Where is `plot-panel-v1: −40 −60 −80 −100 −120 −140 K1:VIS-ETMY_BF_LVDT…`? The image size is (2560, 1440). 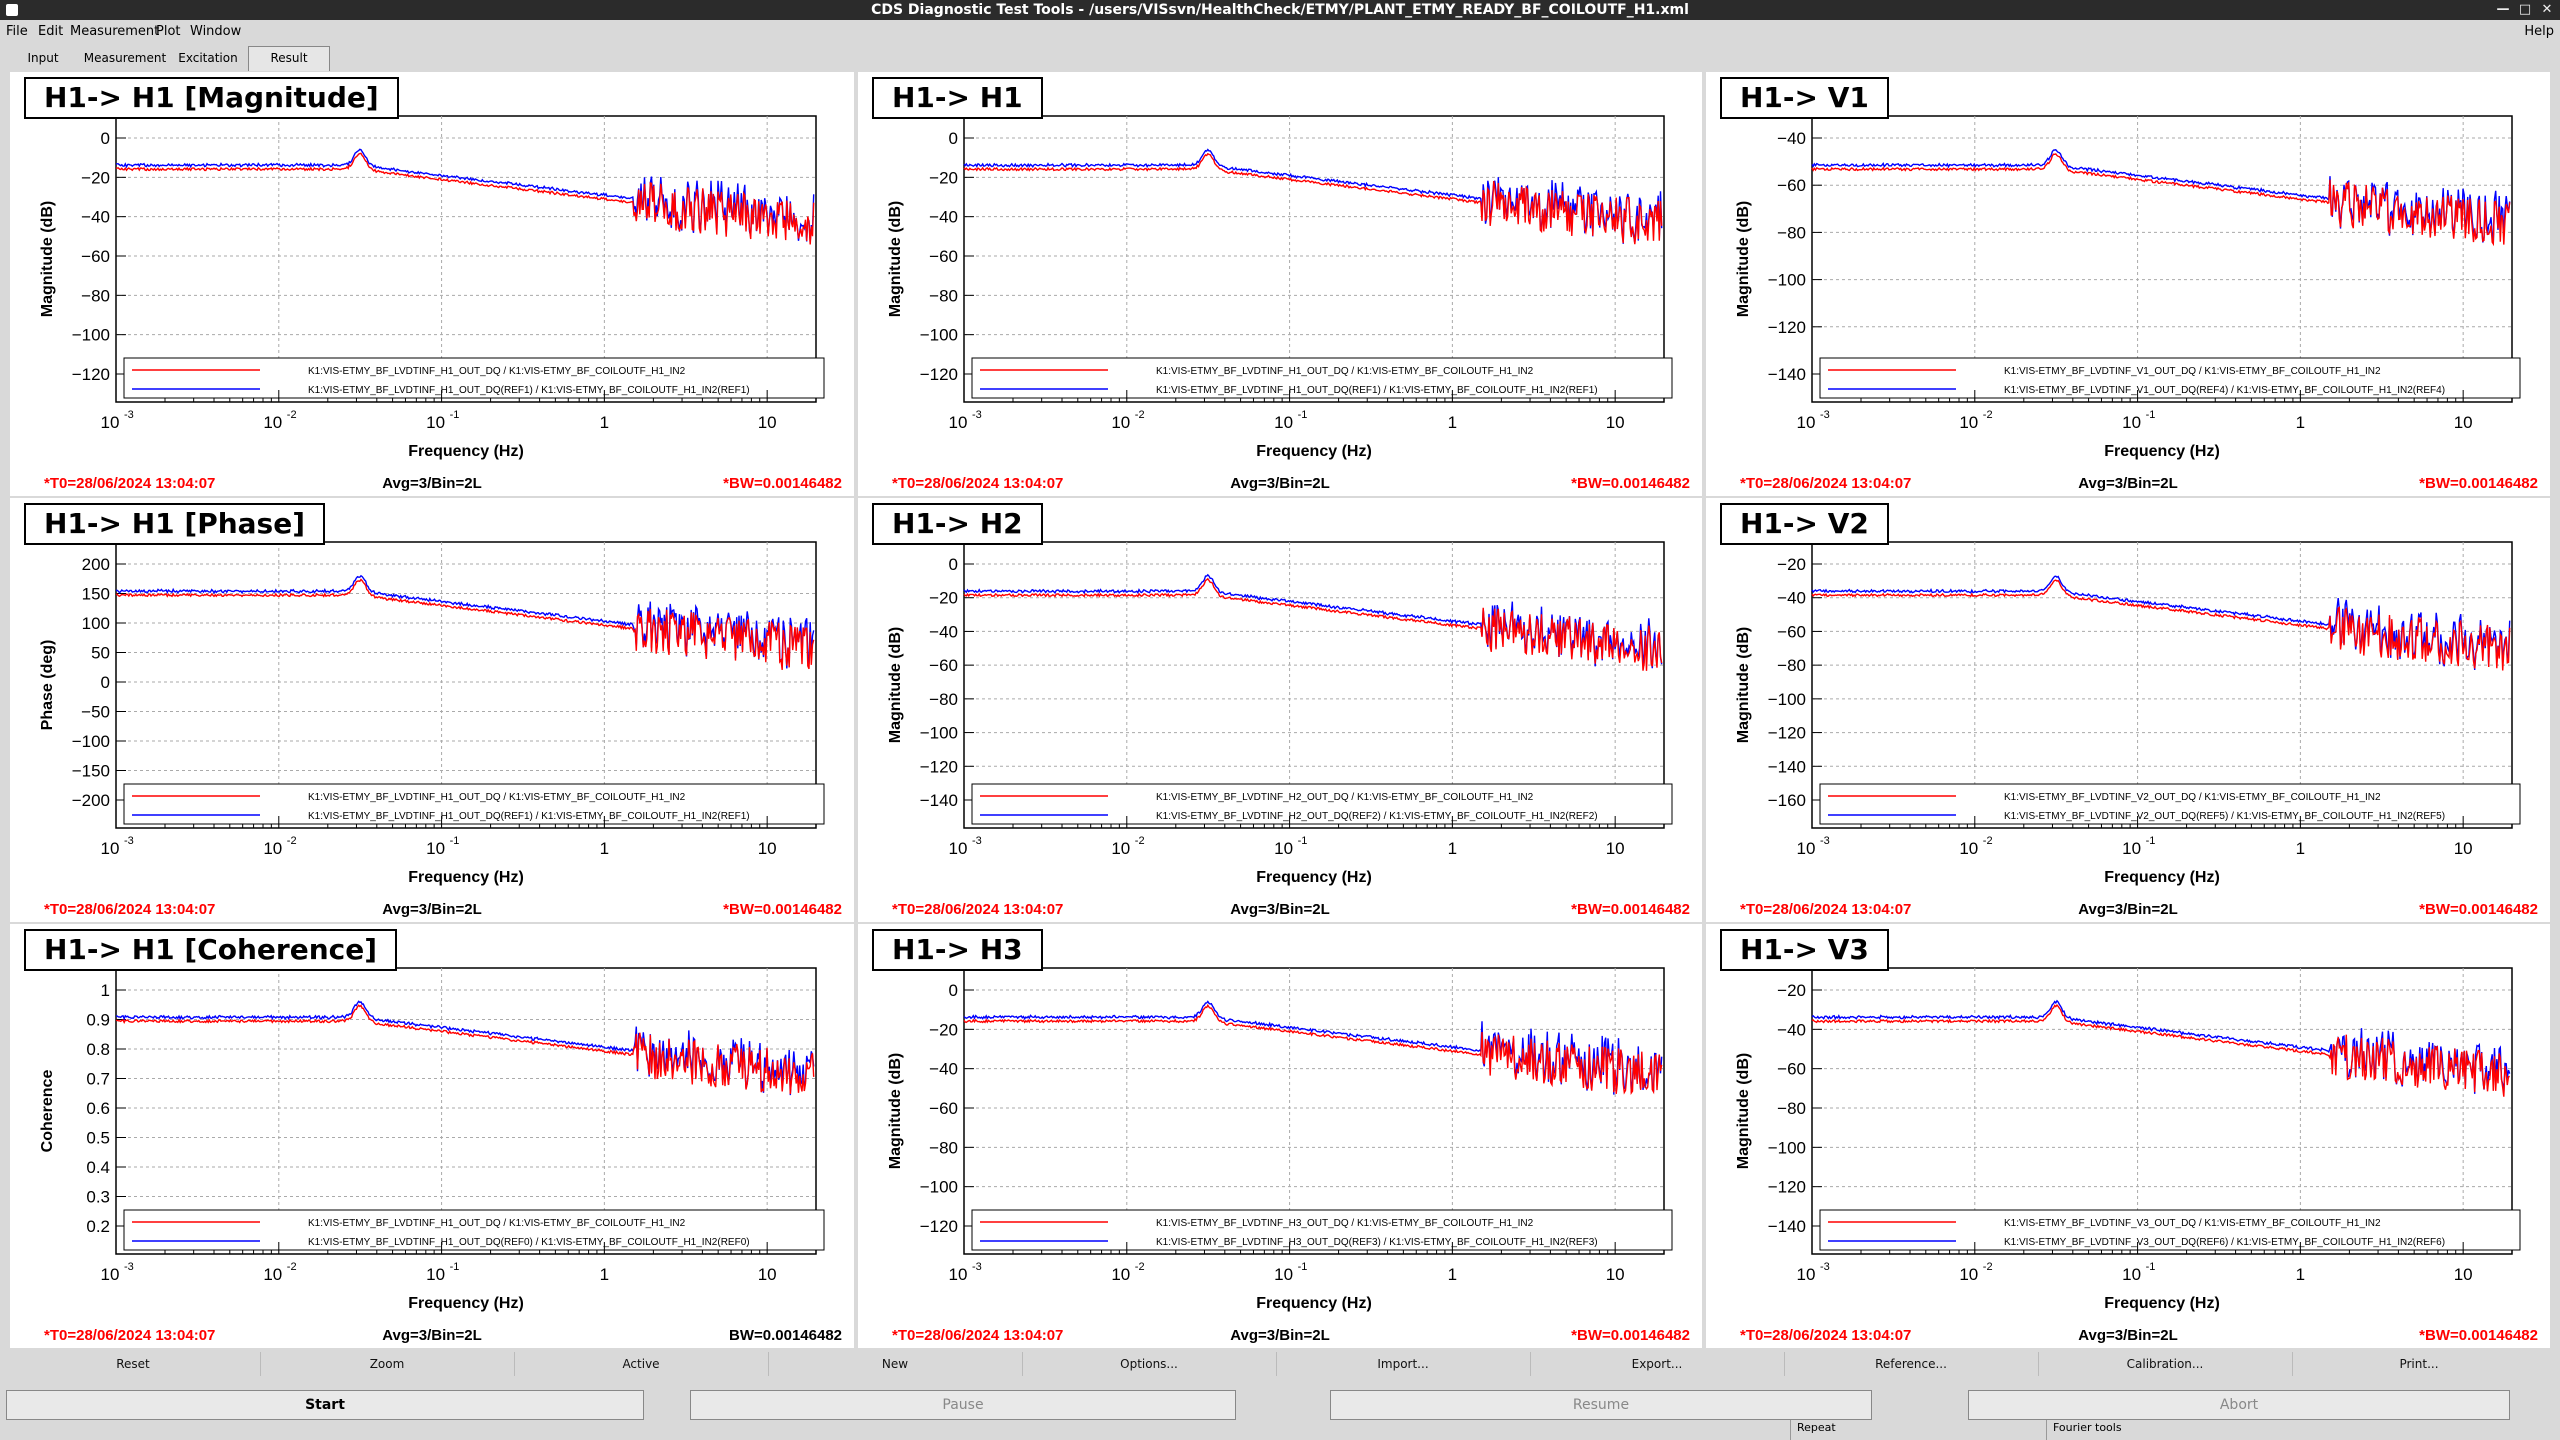 plot-panel-v1: −40 −60 −80 −100 −120 −140 K1:VIS-ETMY_BF_LVDT… is located at coordinates (2128, 284).